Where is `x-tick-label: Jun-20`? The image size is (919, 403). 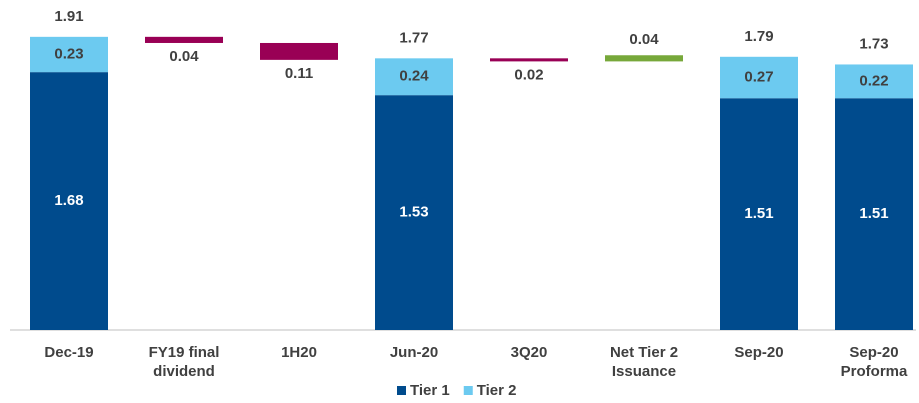
x-tick-label: Jun-20 is located at coordinates (414, 352).